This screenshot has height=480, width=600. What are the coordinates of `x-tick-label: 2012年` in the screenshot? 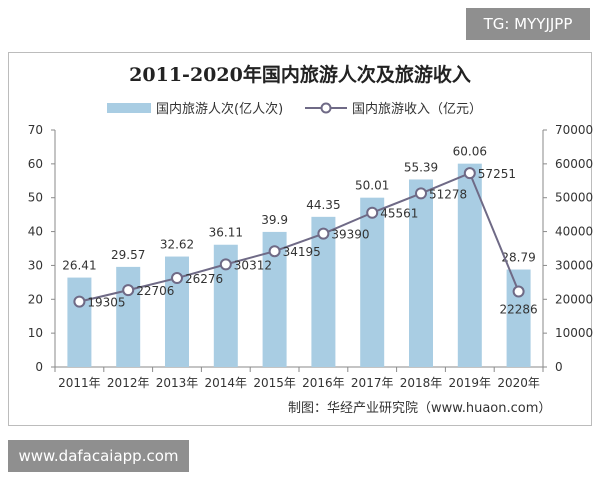 It's located at (128, 383).